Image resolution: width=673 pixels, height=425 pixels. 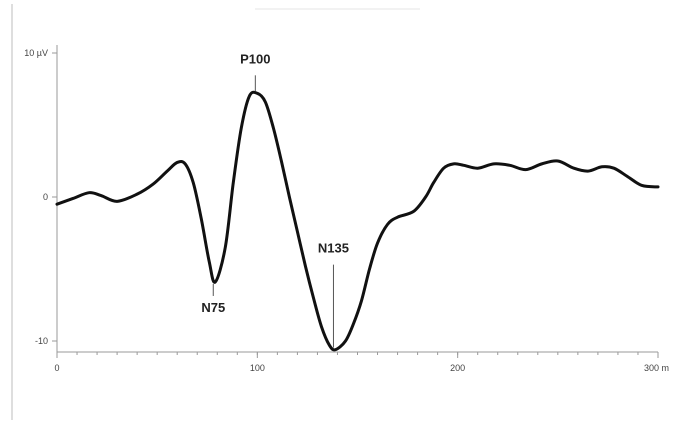 What do you see at coordinates (457, 368) in the screenshot?
I see `x-tick-label: 200` at bounding box center [457, 368].